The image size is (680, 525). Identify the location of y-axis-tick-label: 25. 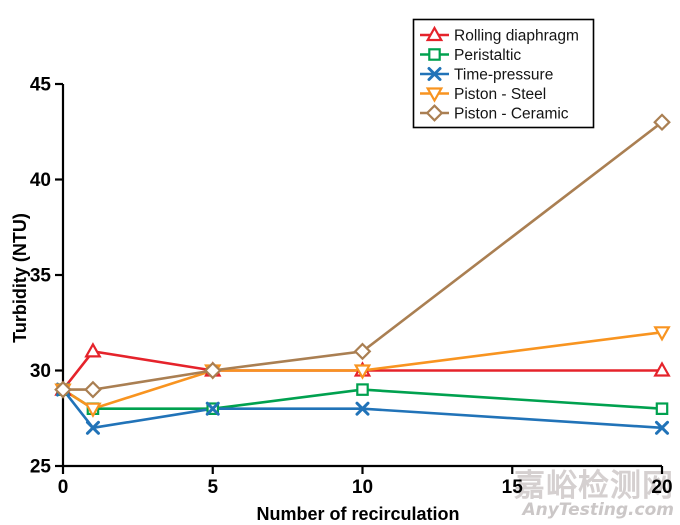
(41, 467).